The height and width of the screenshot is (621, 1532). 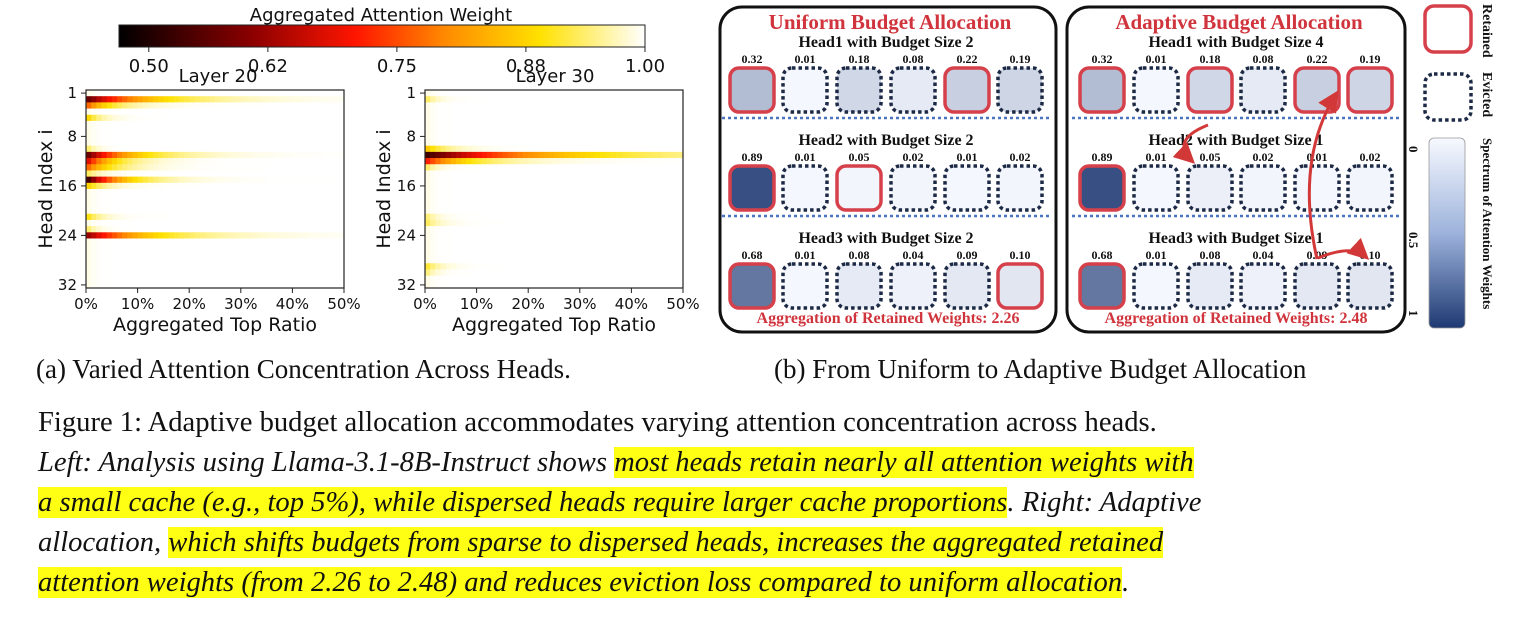 What do you see at coordinates (805, 188) in the screenshot?
I see `evicted-token` at bounding box center [805, 188].